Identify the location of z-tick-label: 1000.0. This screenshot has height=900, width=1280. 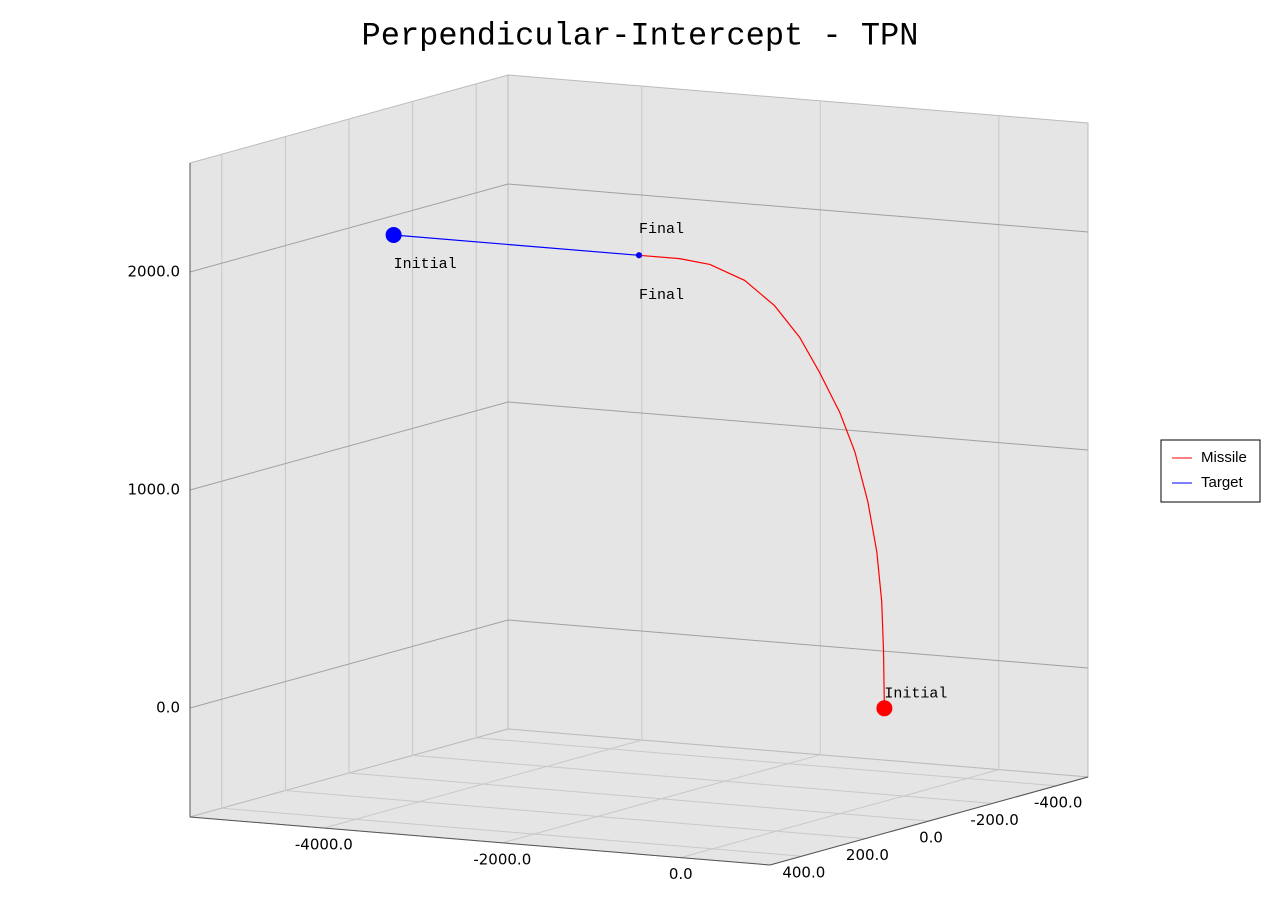
(154, 490).